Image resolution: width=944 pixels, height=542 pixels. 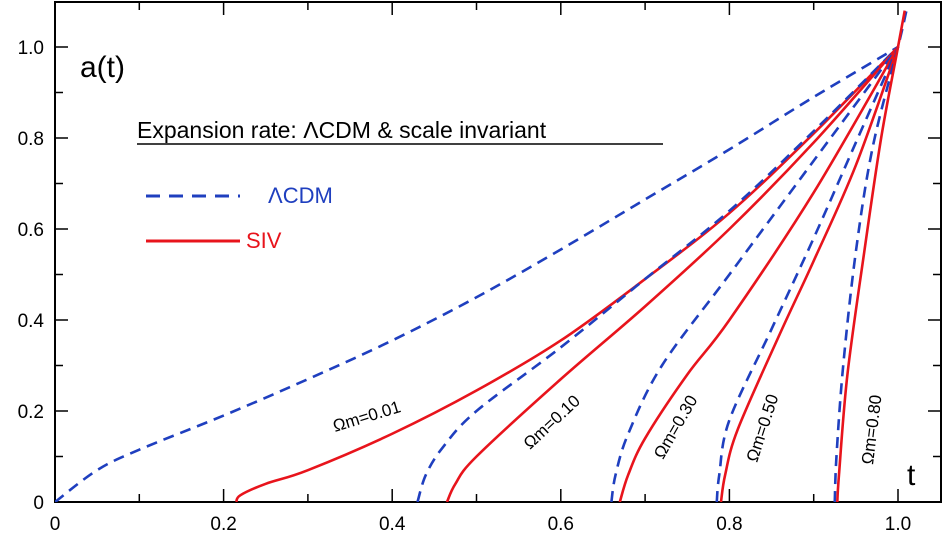 I want to click on legend-label-lcdm: ΛCDM, so click(x=300, y=195).